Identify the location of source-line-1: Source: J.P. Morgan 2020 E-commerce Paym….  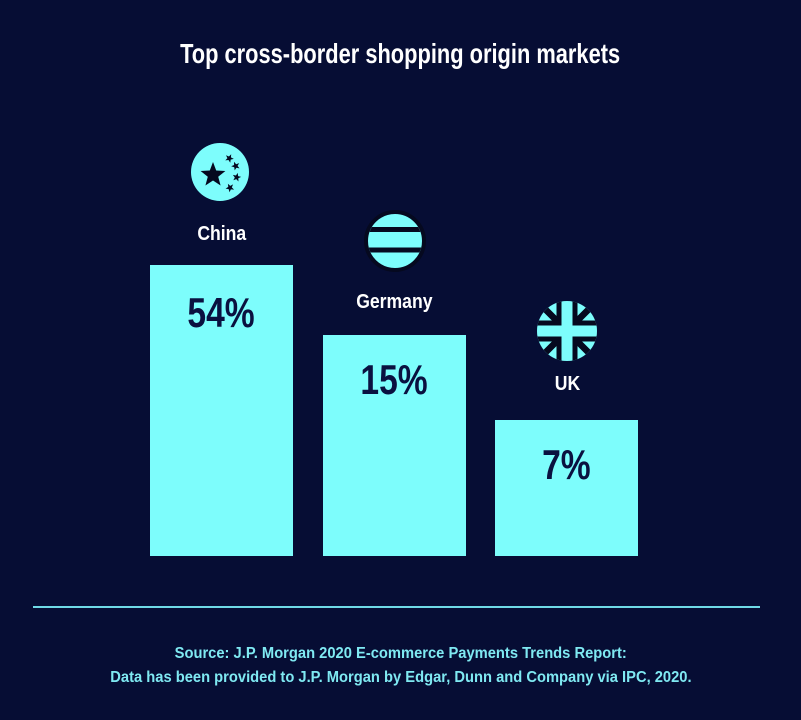
(400, 654).